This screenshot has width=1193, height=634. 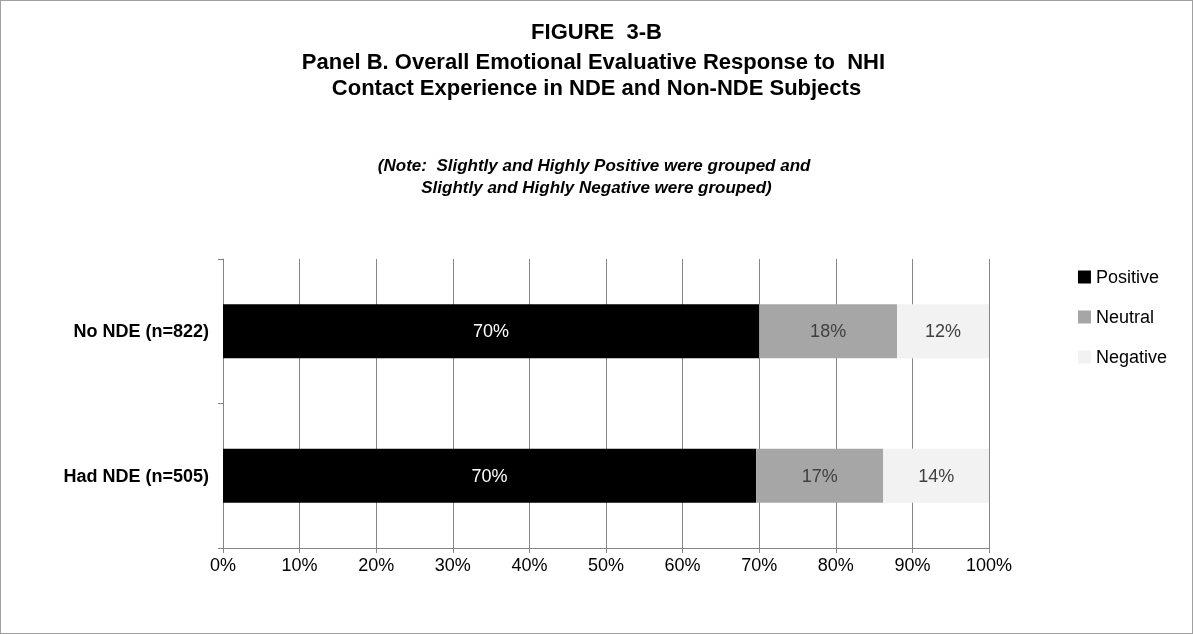 I want to click on x-tick-label: 40%, so click(x=529, y=565).